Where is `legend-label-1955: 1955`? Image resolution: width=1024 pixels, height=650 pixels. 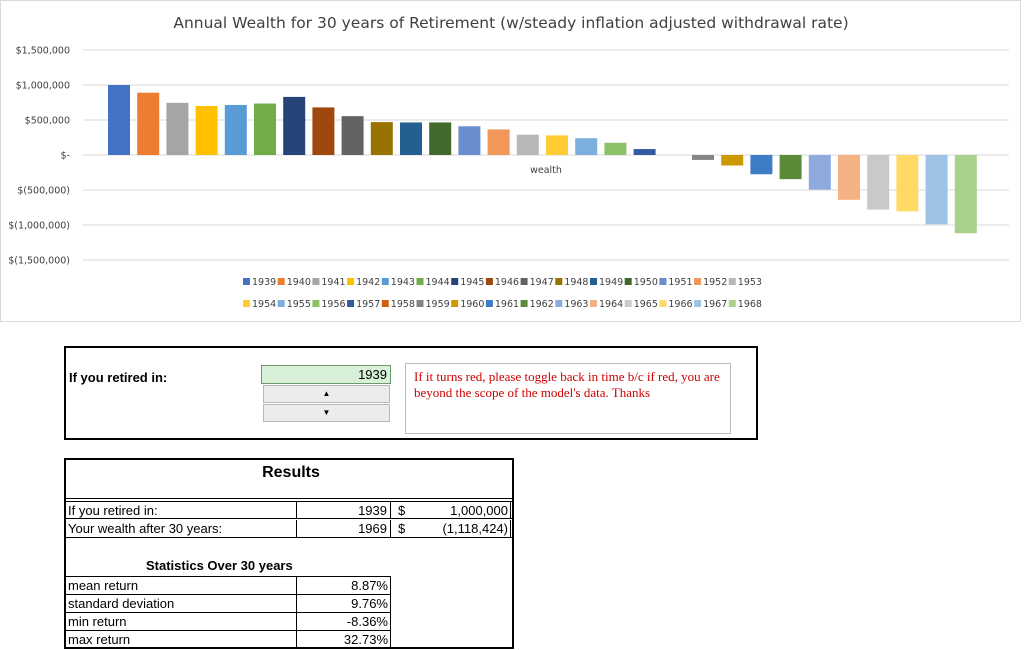 legend-label-1955: 1955 is located at coordinates (299, 304).